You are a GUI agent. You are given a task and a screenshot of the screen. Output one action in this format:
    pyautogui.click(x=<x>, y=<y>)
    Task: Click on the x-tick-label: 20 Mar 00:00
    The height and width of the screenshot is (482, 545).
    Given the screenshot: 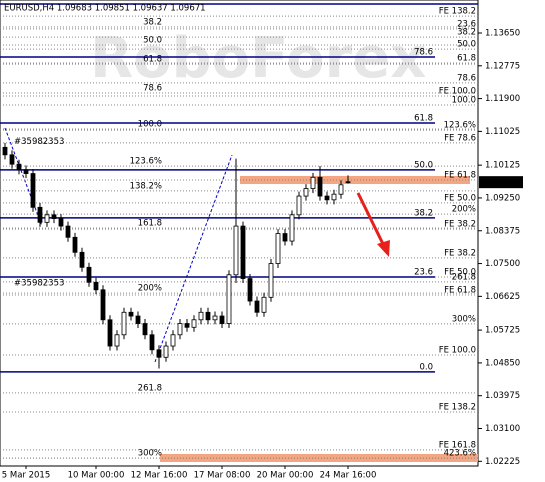 What is the action you would take?
    pyautogui.click(x=285, y=476)
    